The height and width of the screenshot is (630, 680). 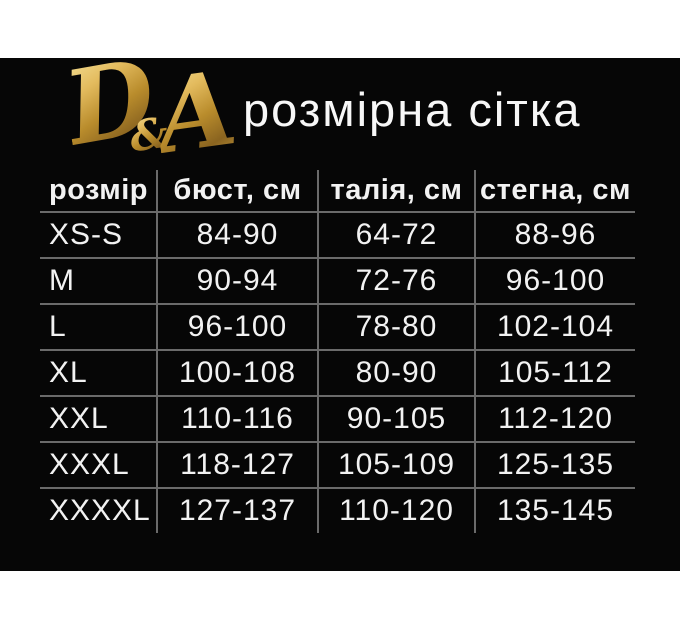 I want to click on logo-letter-a-icon: A, so click(x=196, y=113).